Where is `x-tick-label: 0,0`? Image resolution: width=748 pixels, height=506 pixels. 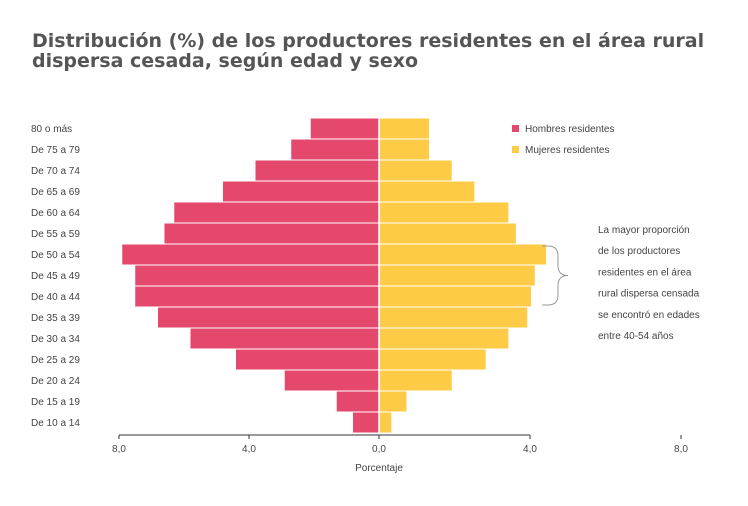 x-tick-label: 0,0 is located at coordinates (379, 449).